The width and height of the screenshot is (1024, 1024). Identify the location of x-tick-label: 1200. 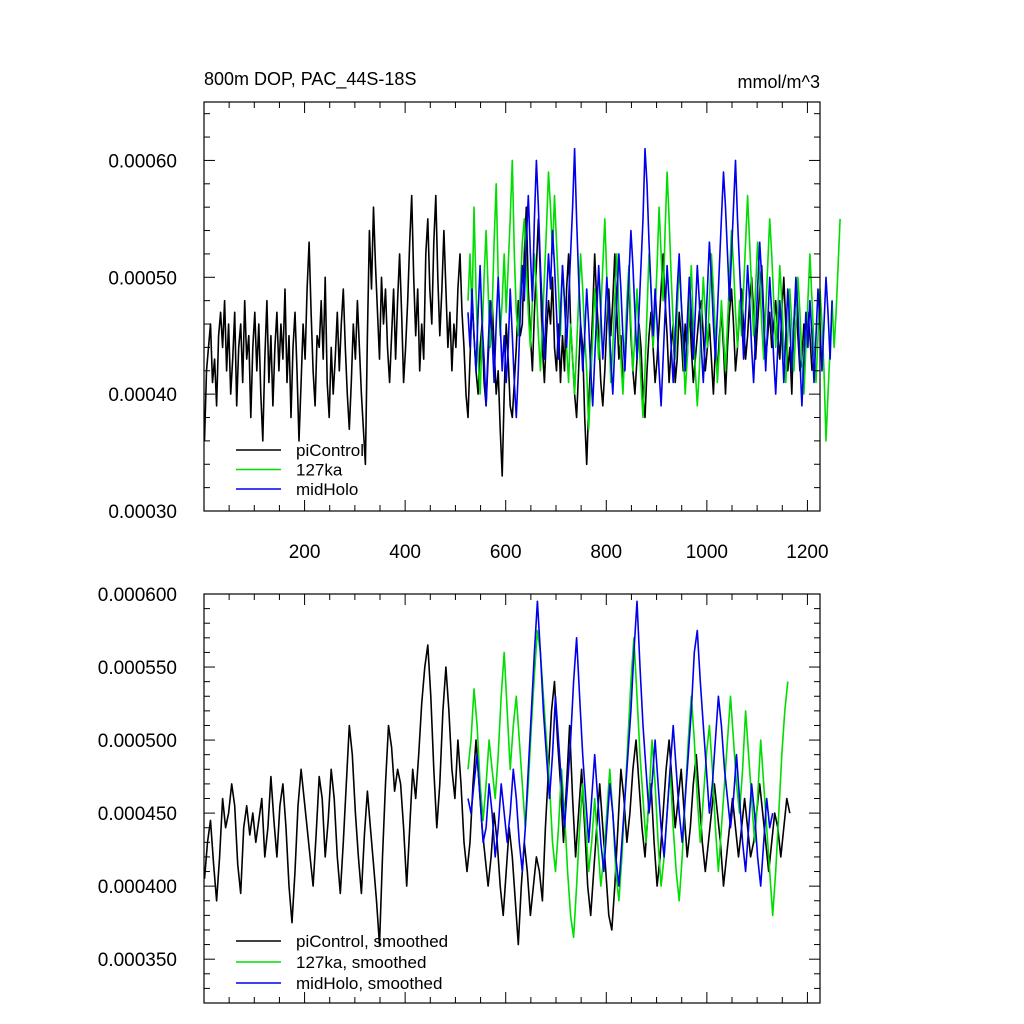
(807, 552).